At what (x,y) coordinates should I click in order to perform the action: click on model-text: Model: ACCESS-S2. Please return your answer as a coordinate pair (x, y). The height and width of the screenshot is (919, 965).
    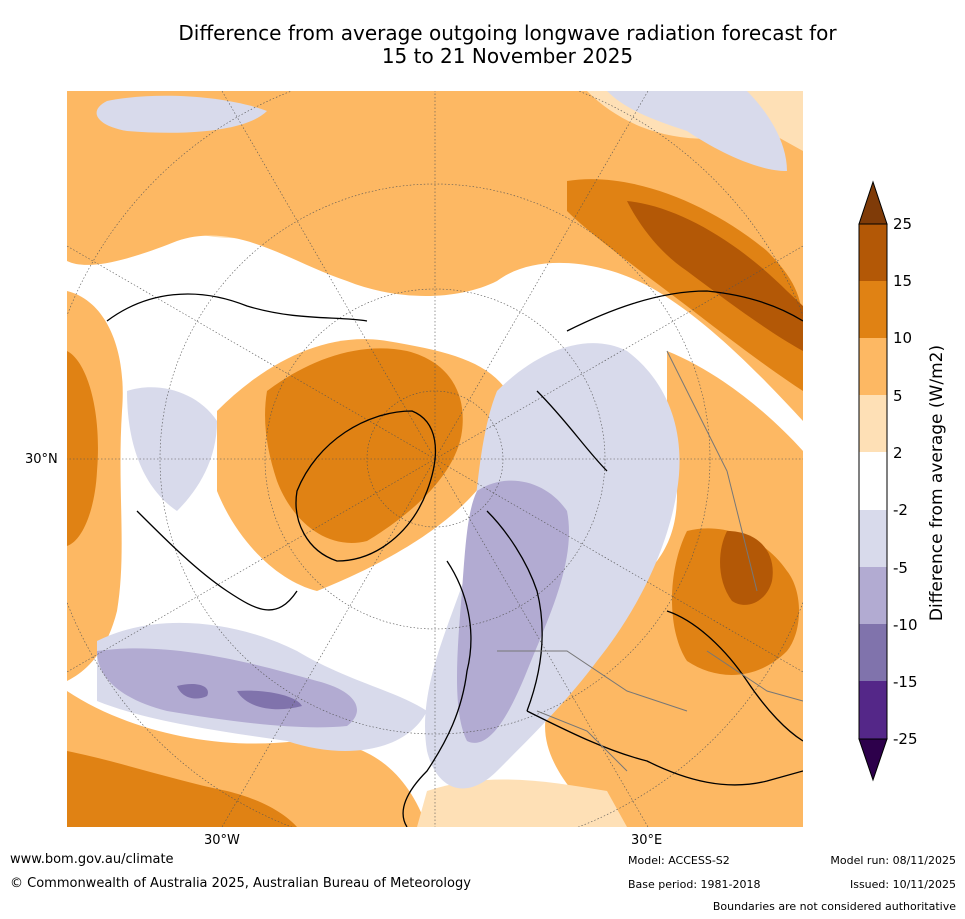
    Looking at the image, I should click on (679, 860).